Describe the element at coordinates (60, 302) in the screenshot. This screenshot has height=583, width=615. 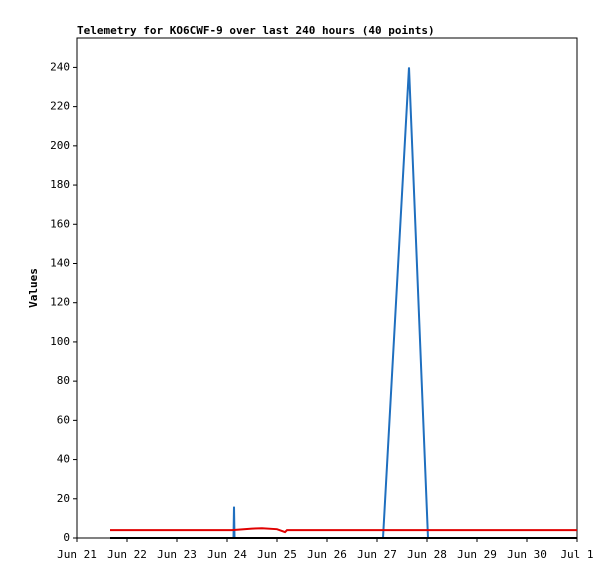
I see `y-tick-label: 120` at that location.